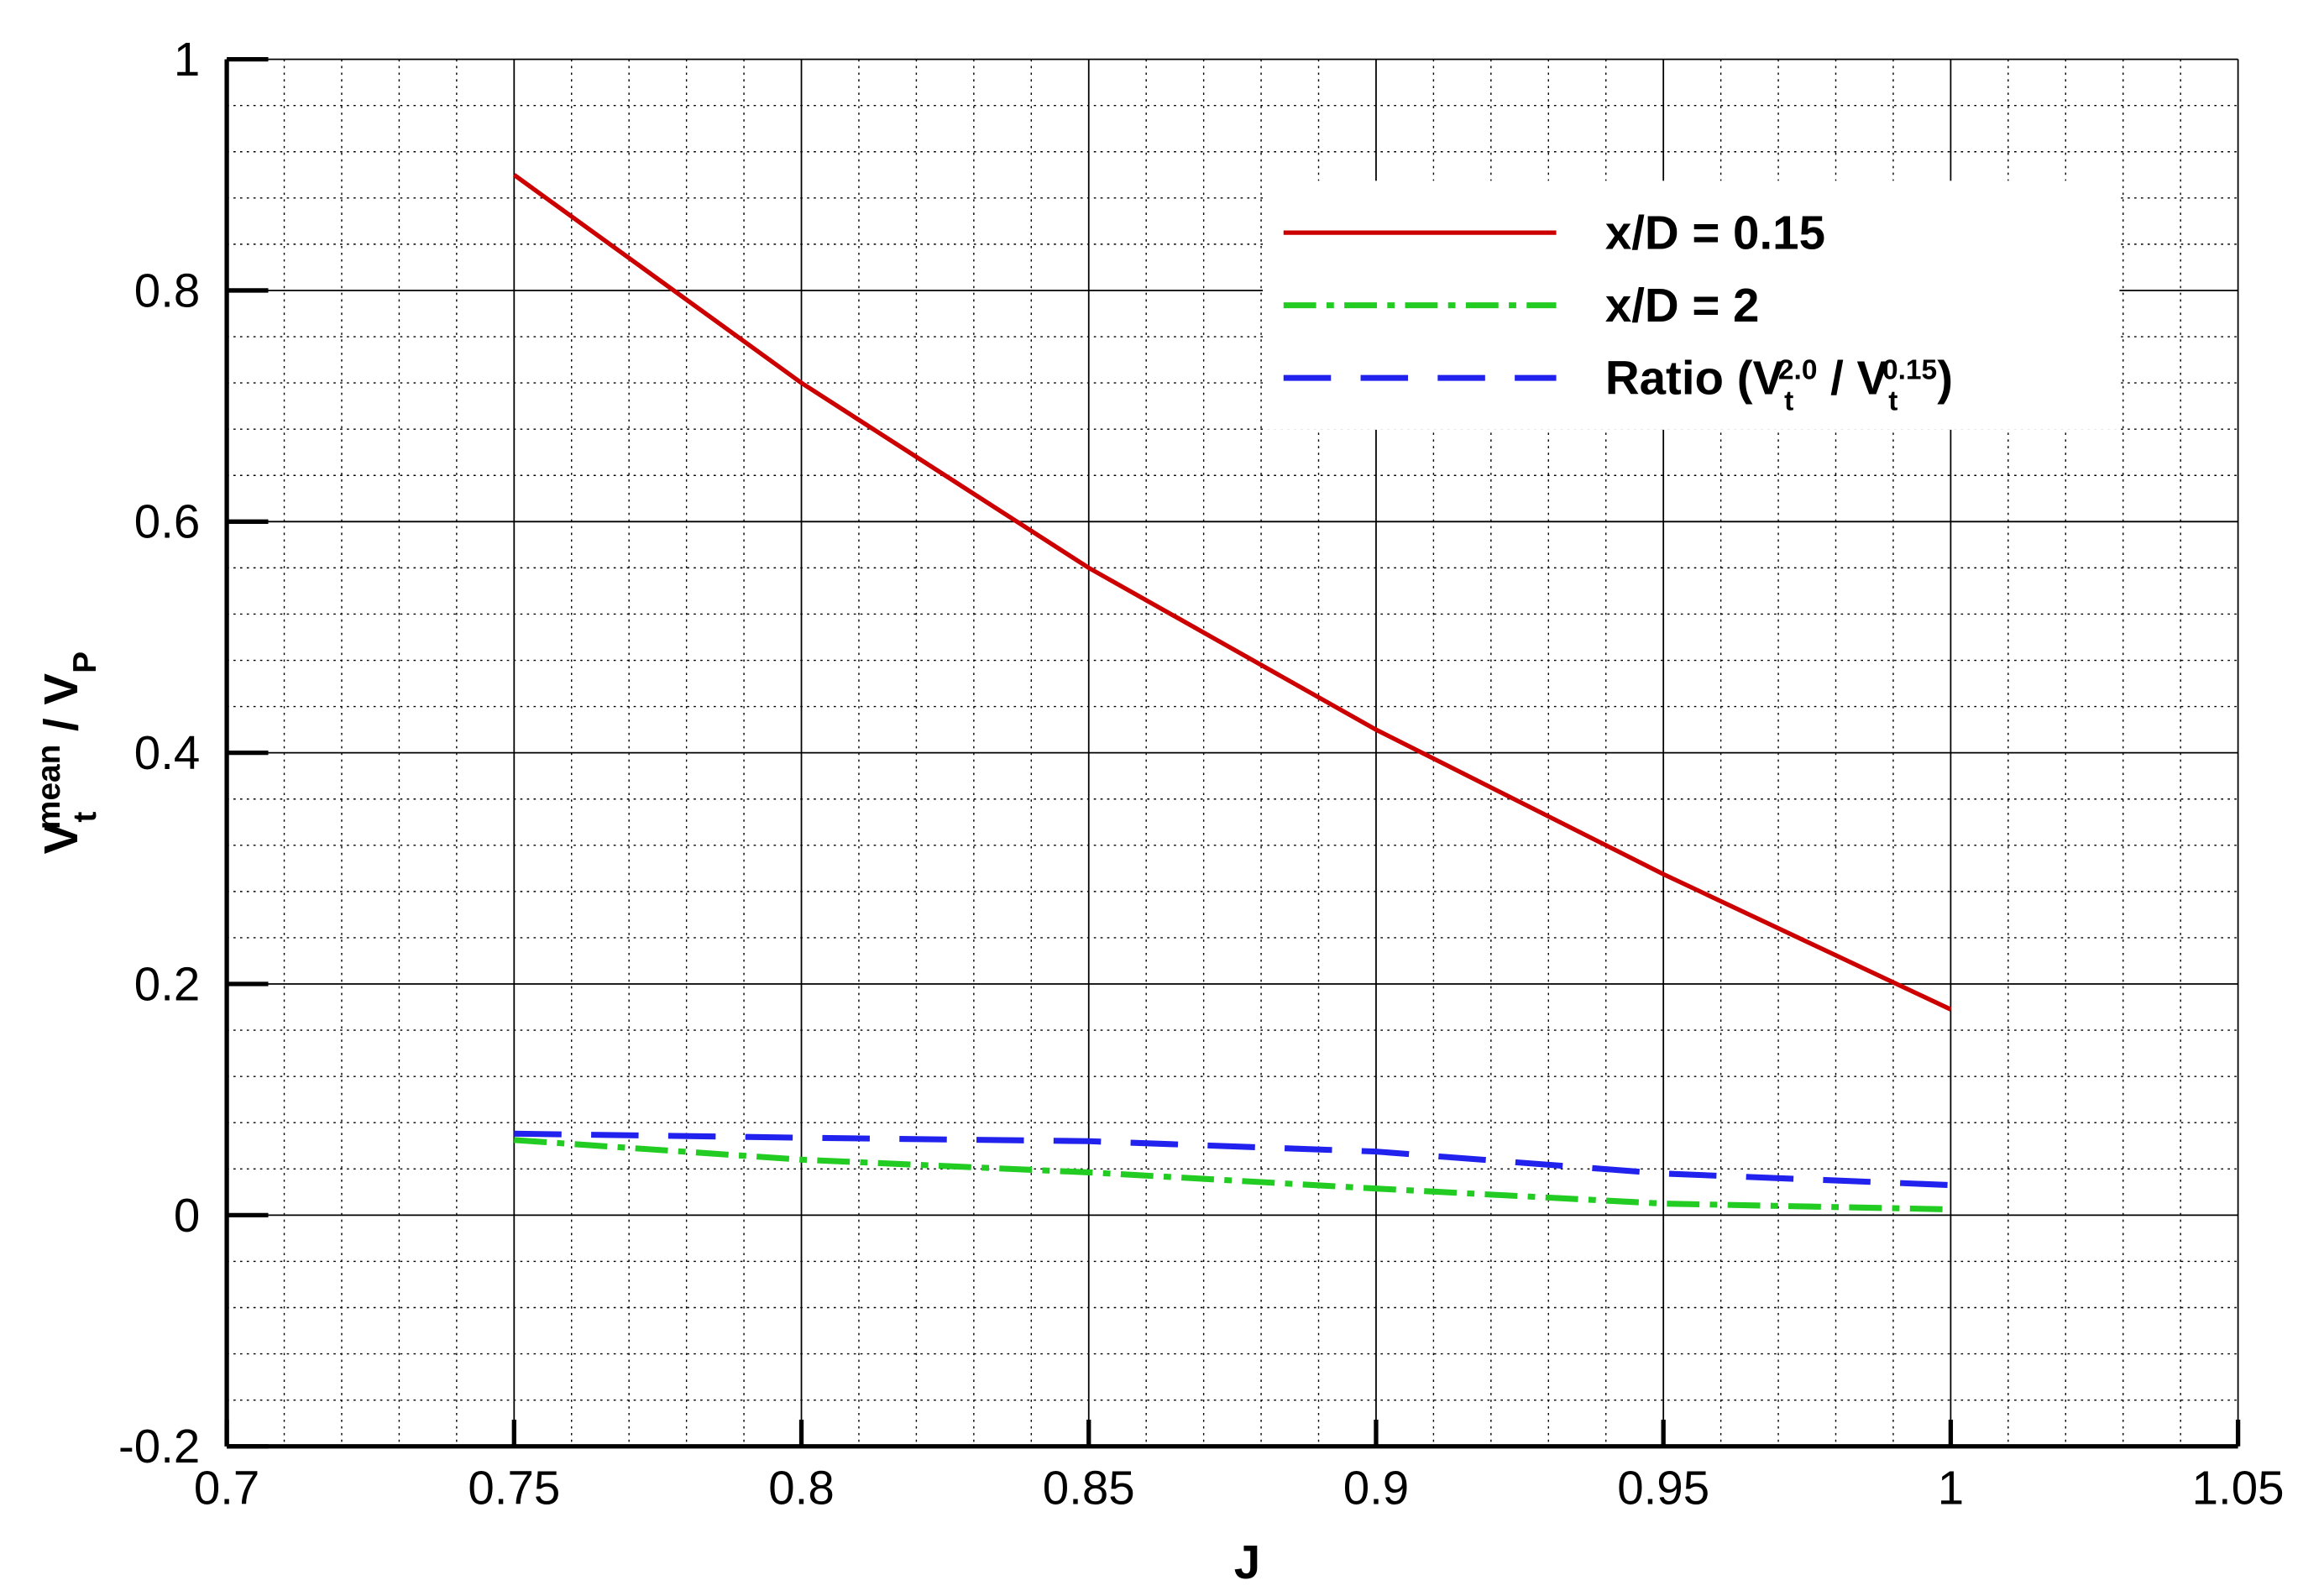  I want to click on text-part: P, so click(84, 662).